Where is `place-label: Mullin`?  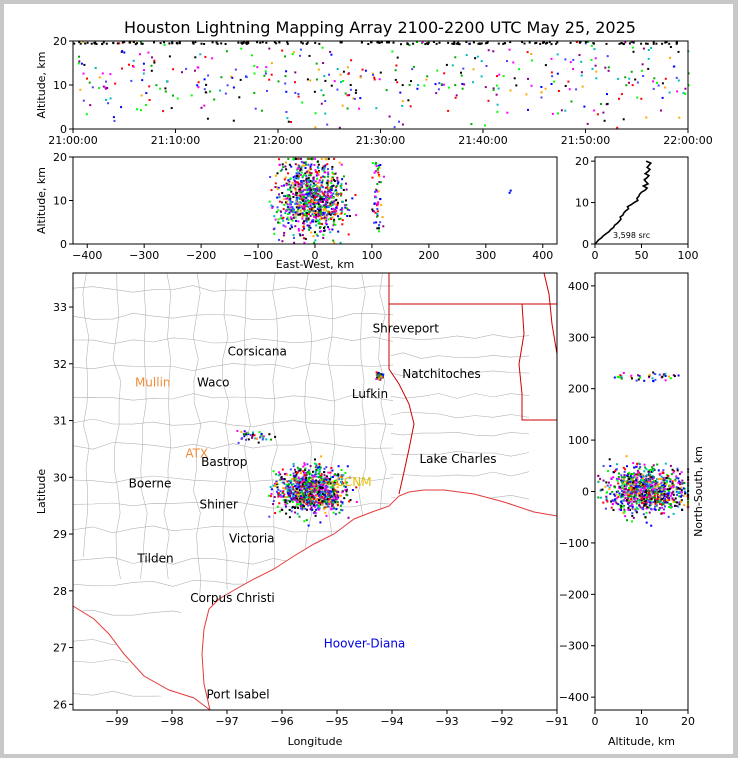 place-label: Mullin is located at coordinates (153, 383).